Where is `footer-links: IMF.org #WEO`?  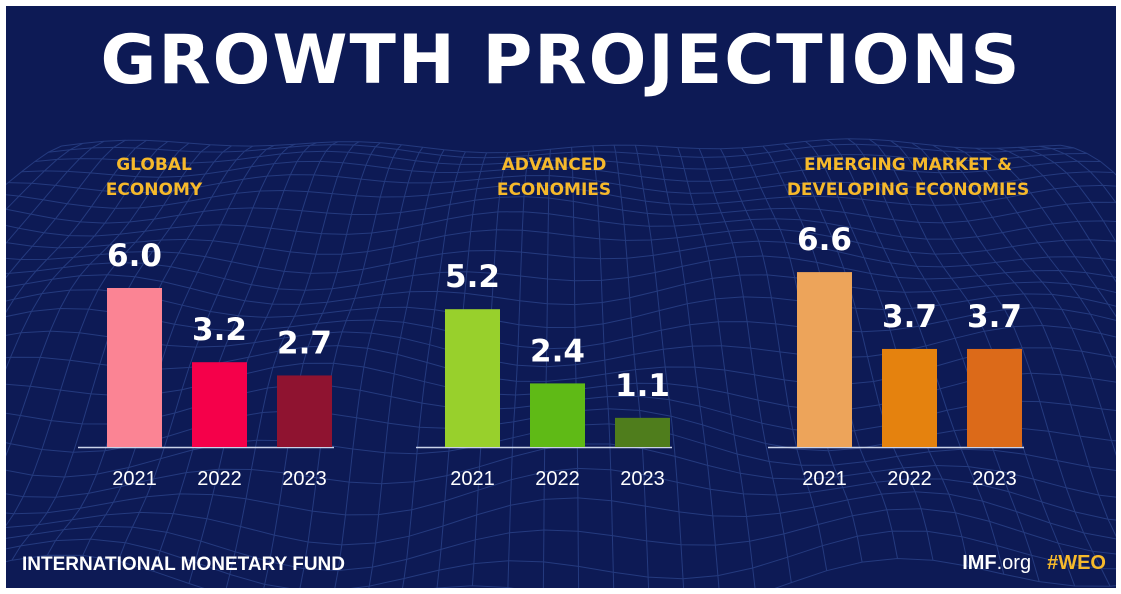 footer-links: IMF.org #WEO is located at coordinates (1034, 563).